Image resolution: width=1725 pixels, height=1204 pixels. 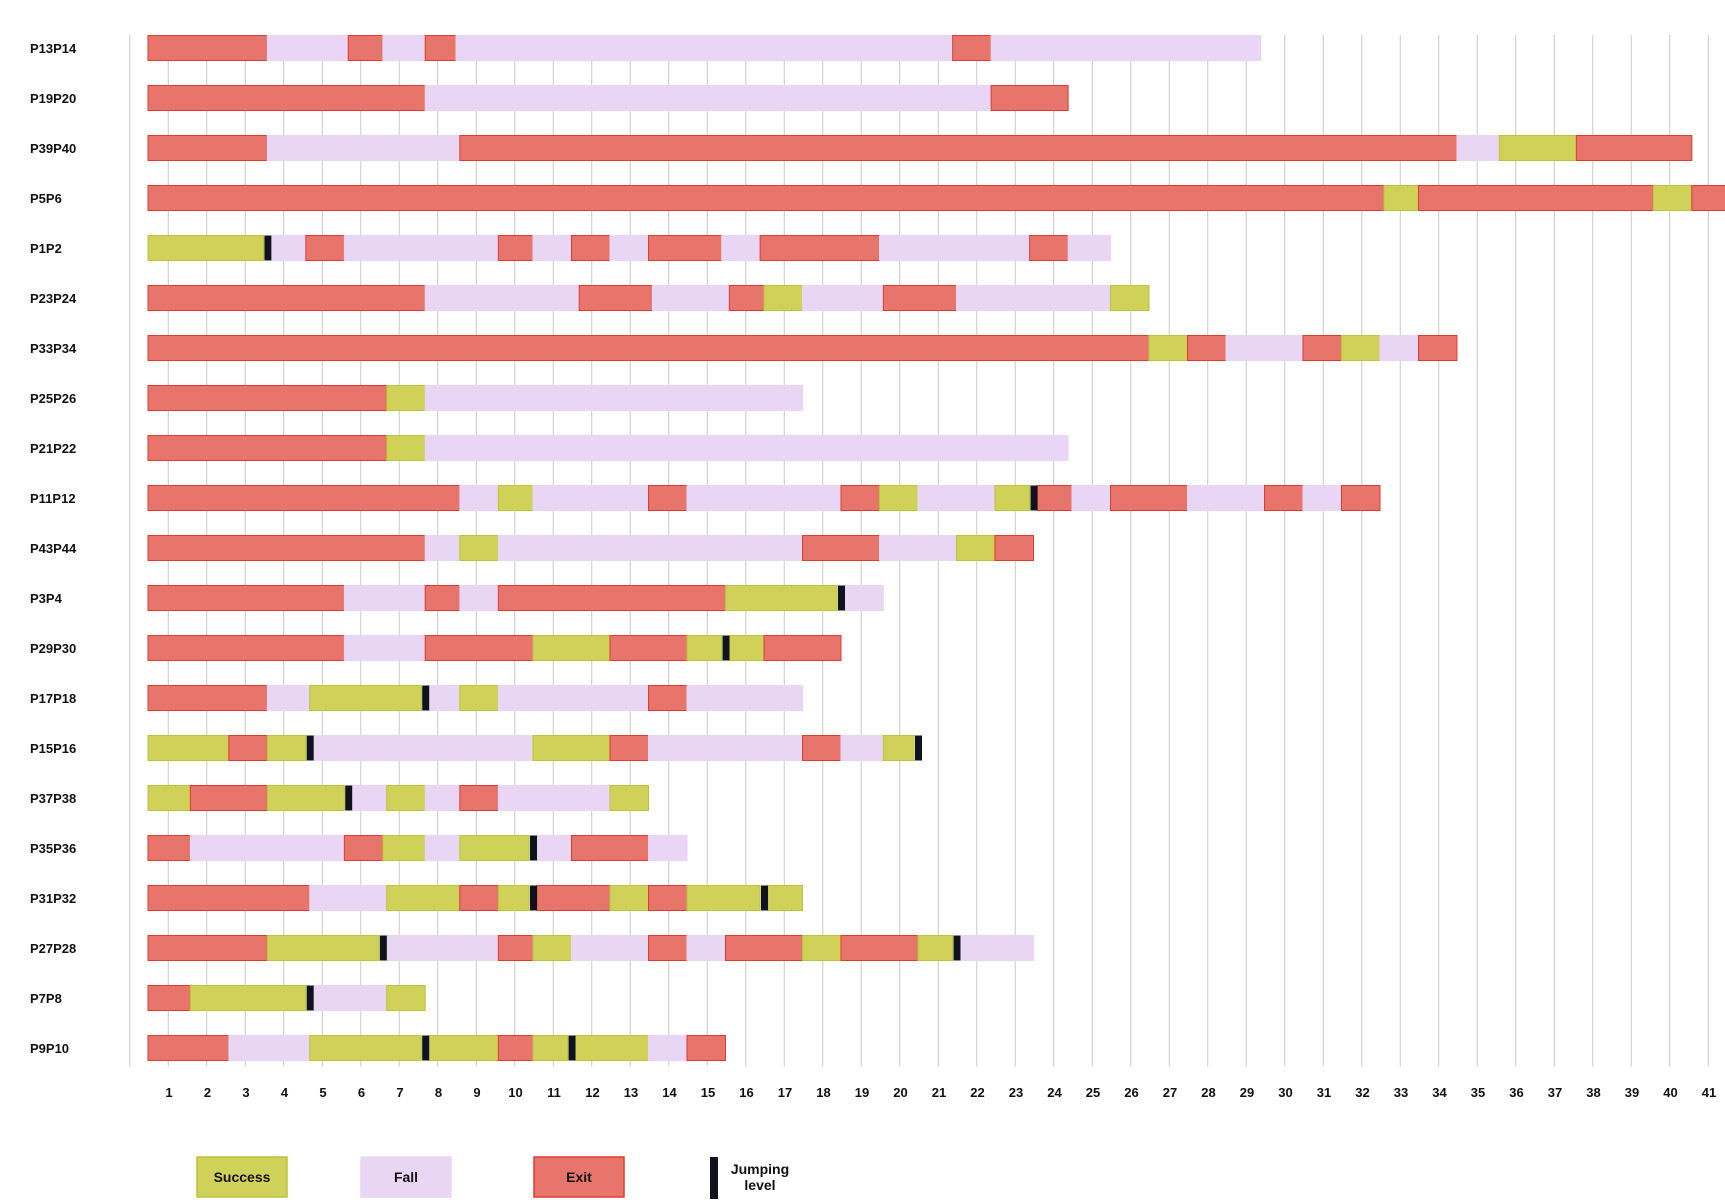 What do you see at coordinates (1439, 1092) in the screenshot?
I see `x-tick-label: 34` at bounding box center [1439, 1092].